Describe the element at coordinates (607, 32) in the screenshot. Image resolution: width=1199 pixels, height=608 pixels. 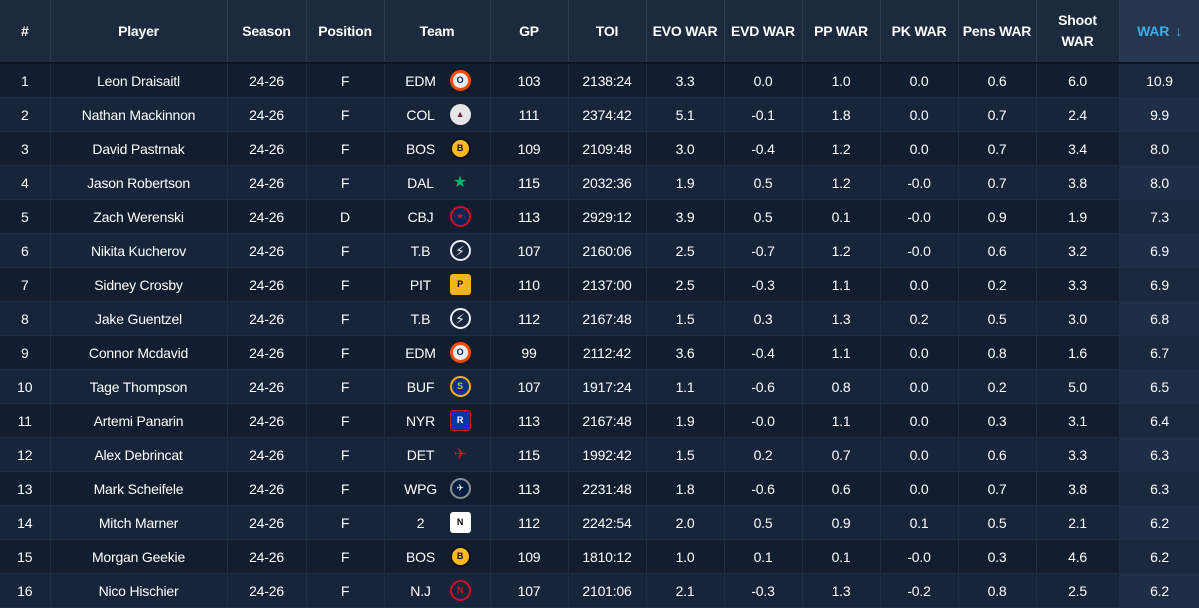
I see `column-header-toi: TOI` at that location.